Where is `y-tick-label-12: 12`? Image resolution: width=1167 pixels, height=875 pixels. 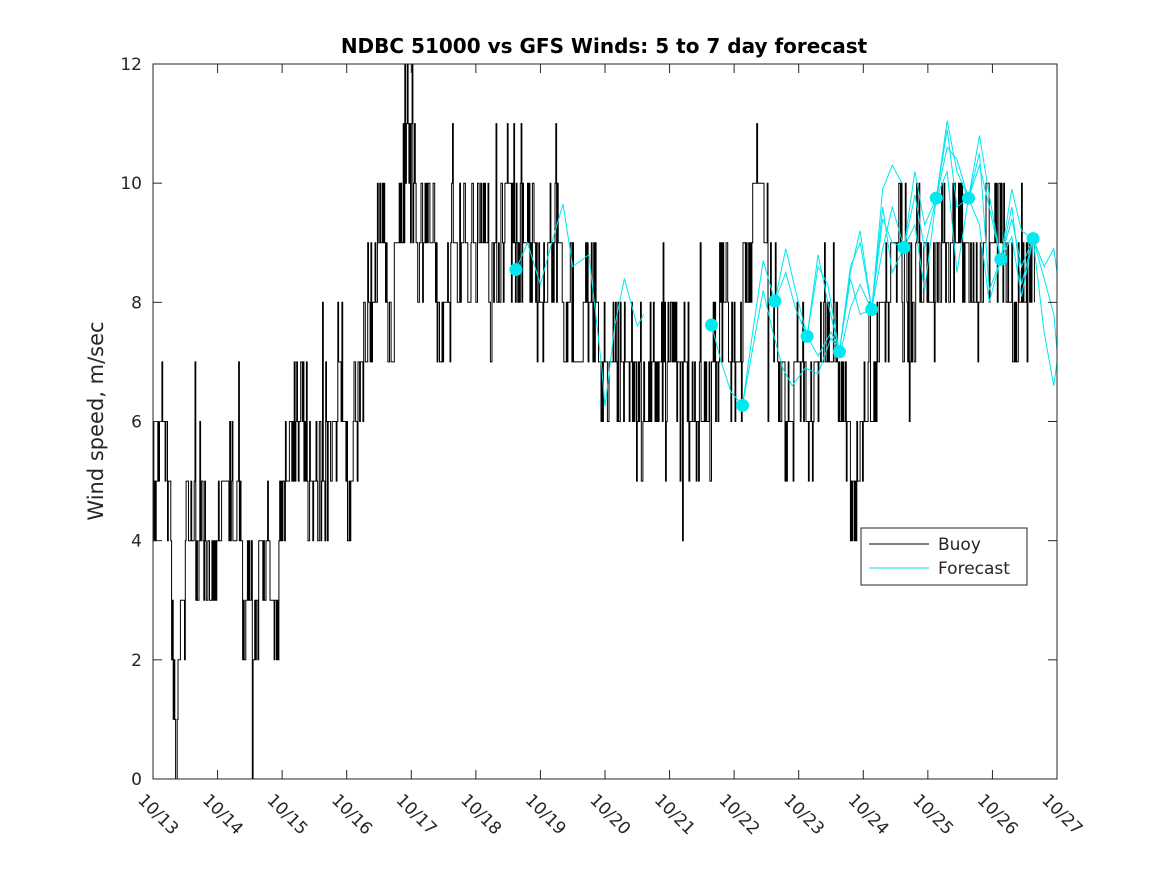 y-tick-label-12: 12 is located at coordinates (131, 65).